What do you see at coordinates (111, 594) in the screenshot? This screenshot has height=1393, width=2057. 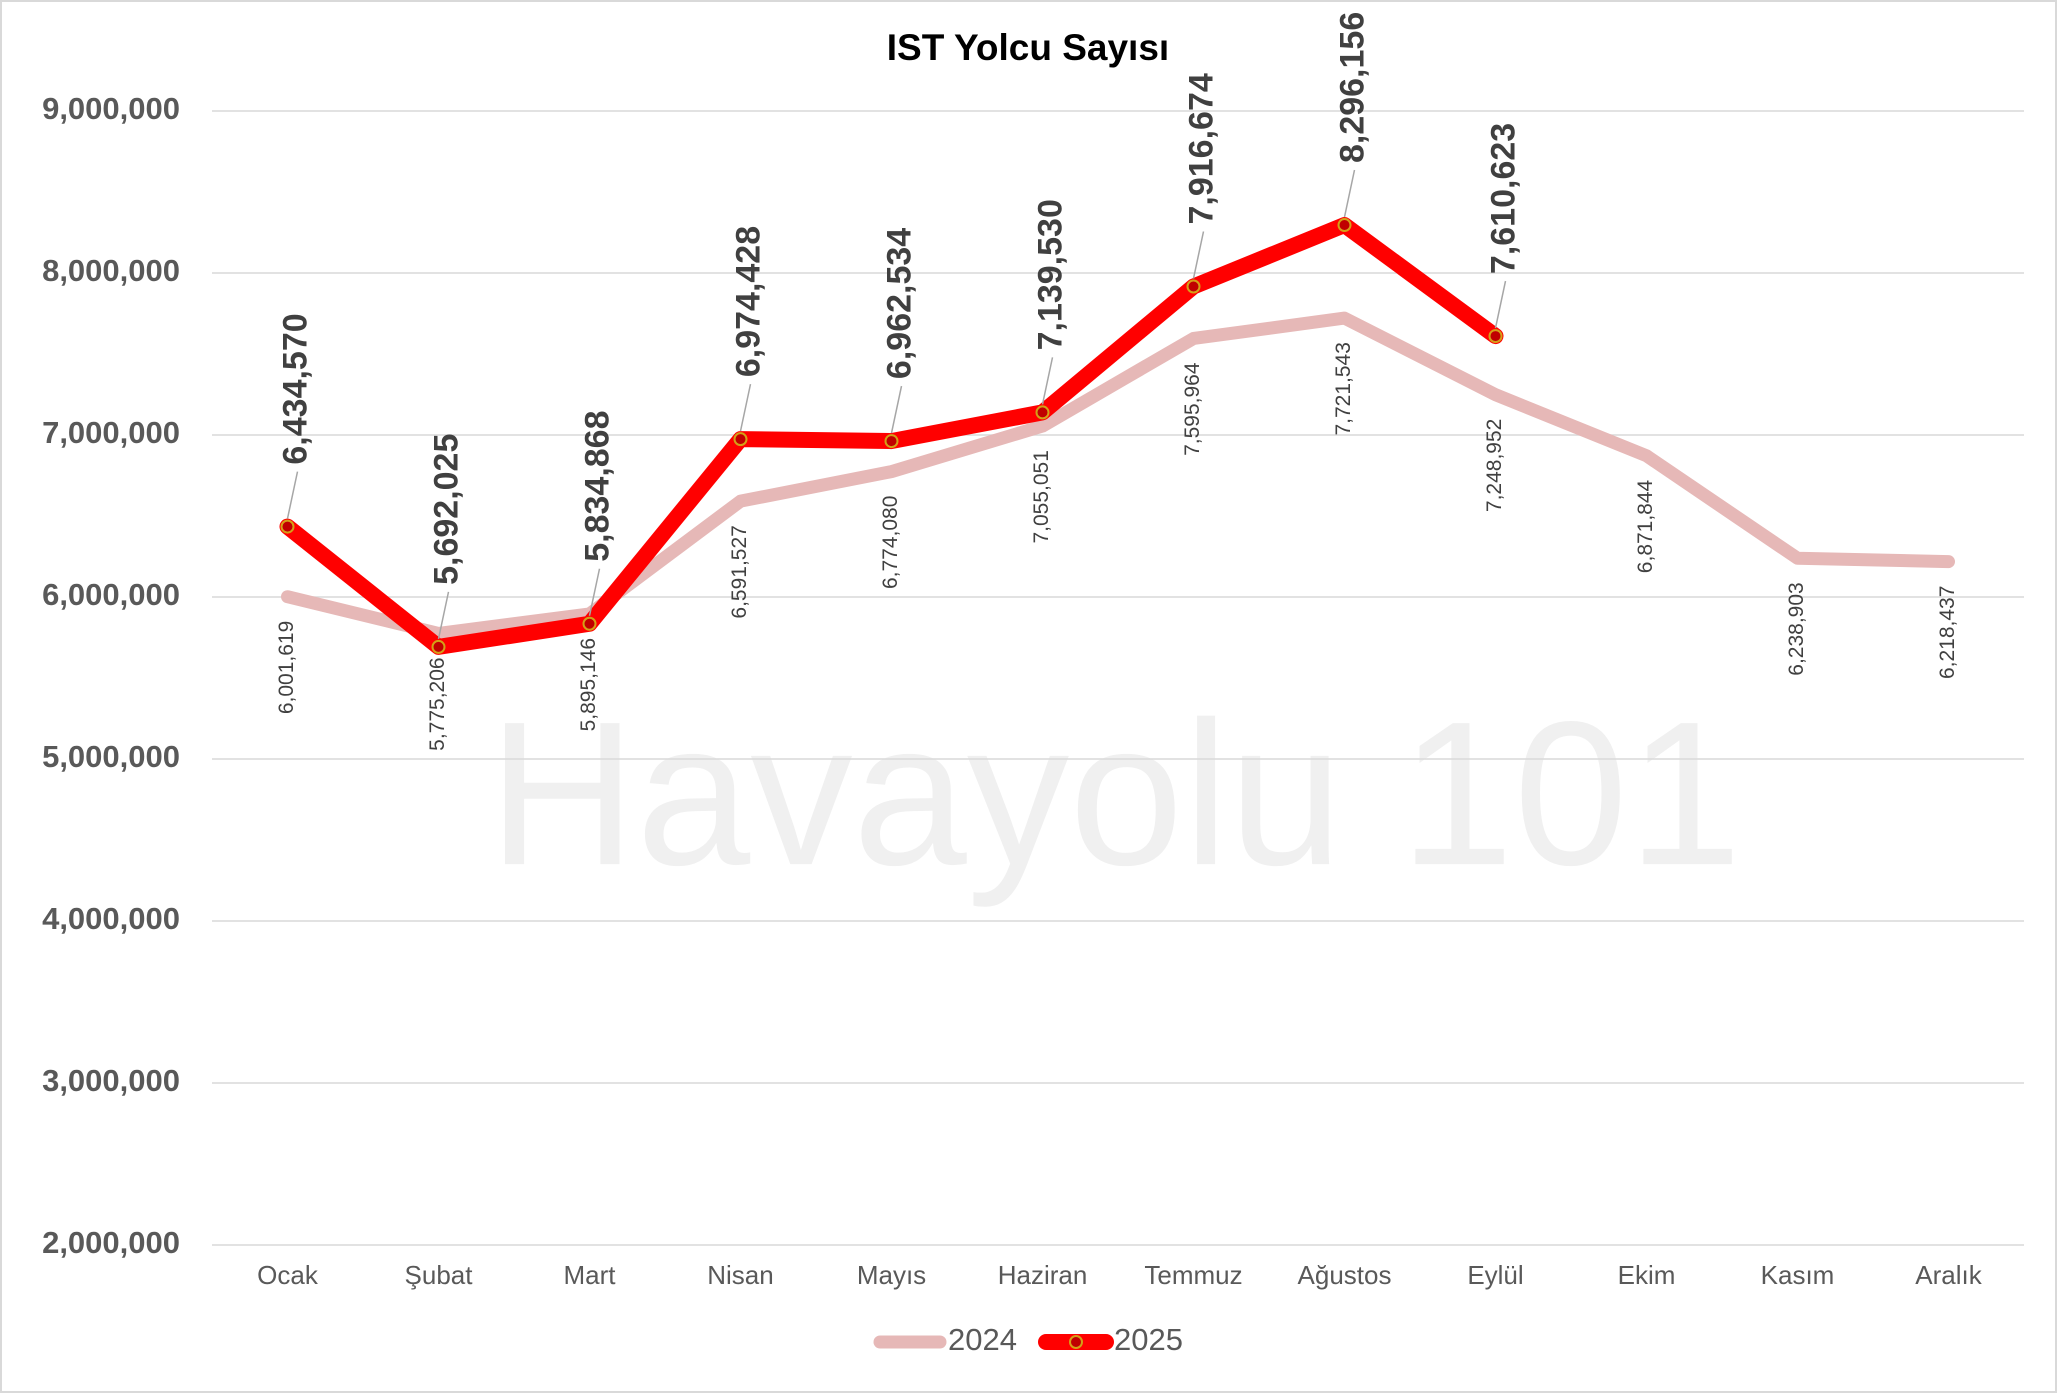 I see `y-tick-label: 6,000,000` at bounding box center [111, 594].